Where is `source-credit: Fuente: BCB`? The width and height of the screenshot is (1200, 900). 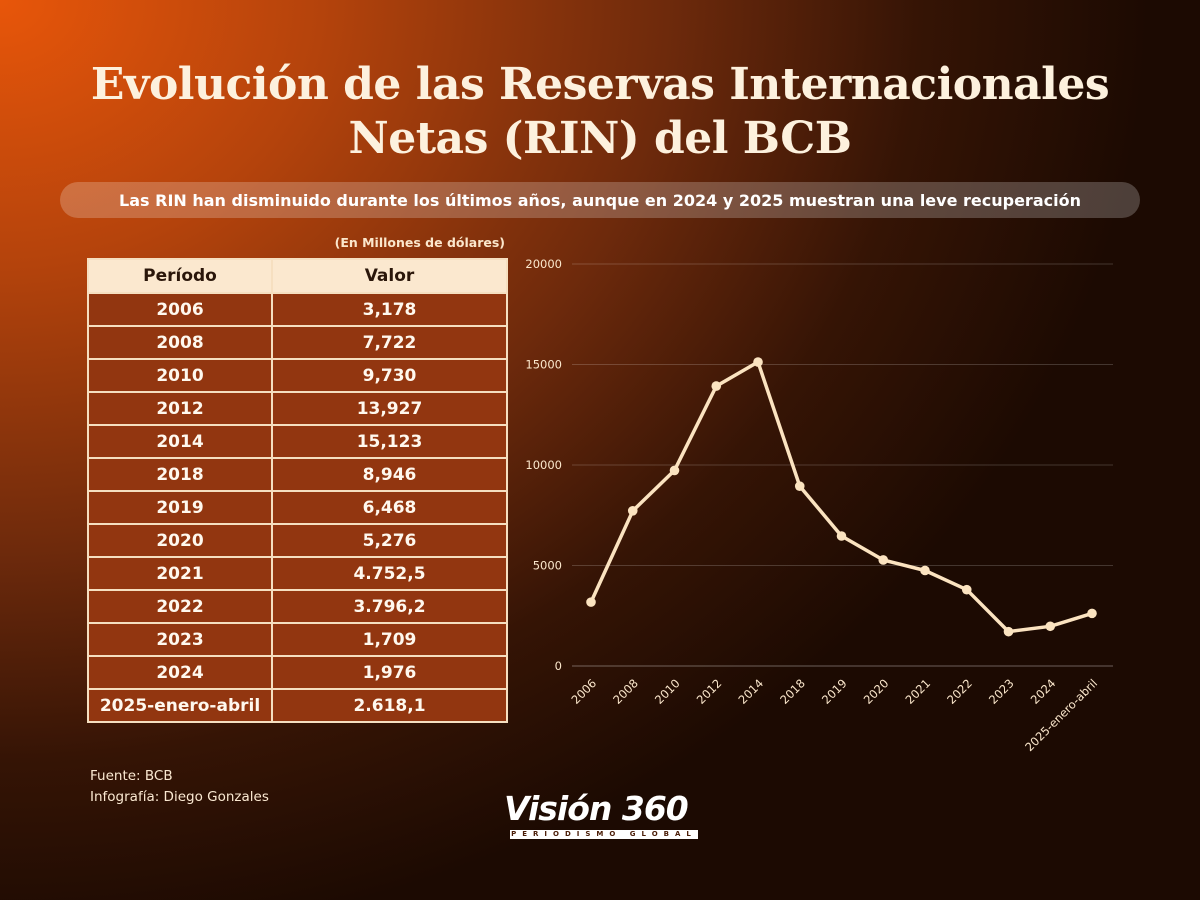 source-credit: Fuente: BCB is located at coordinates (131, 776).